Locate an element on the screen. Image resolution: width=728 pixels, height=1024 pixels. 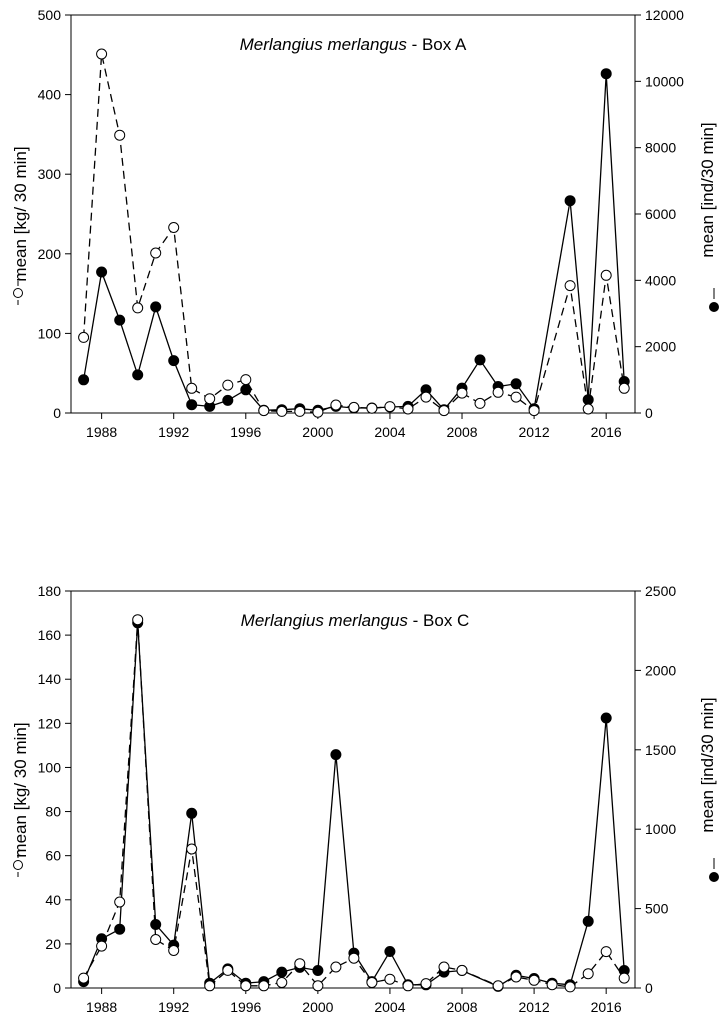
y-tick-label-right: 4000 is located at coordinates (660, 280).